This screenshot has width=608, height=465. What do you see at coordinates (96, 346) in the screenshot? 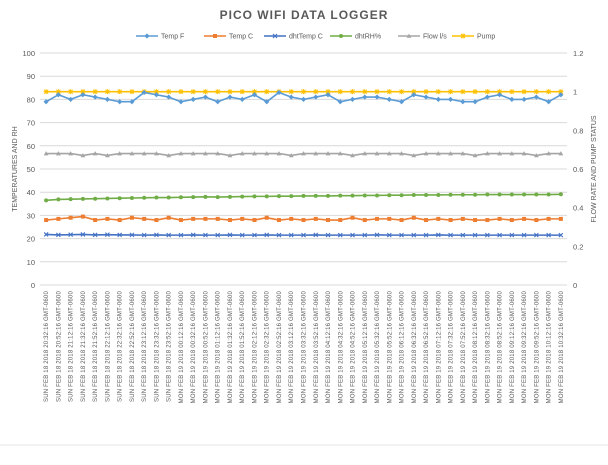
I see `x-tick-label: SUN FEB 18 2018 21:52:16 GMT-0600` at bounding box center [96, 346].